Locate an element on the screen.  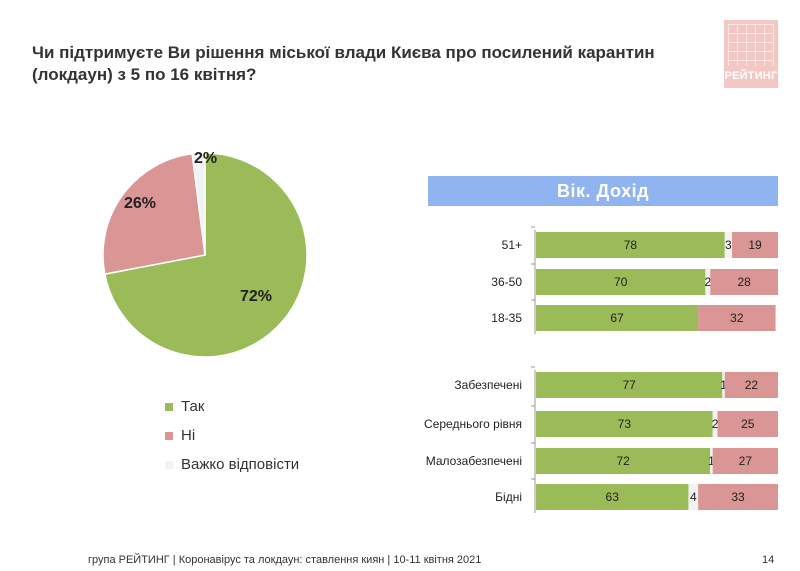
page-number: 14 is located at coordinates (768, 560).